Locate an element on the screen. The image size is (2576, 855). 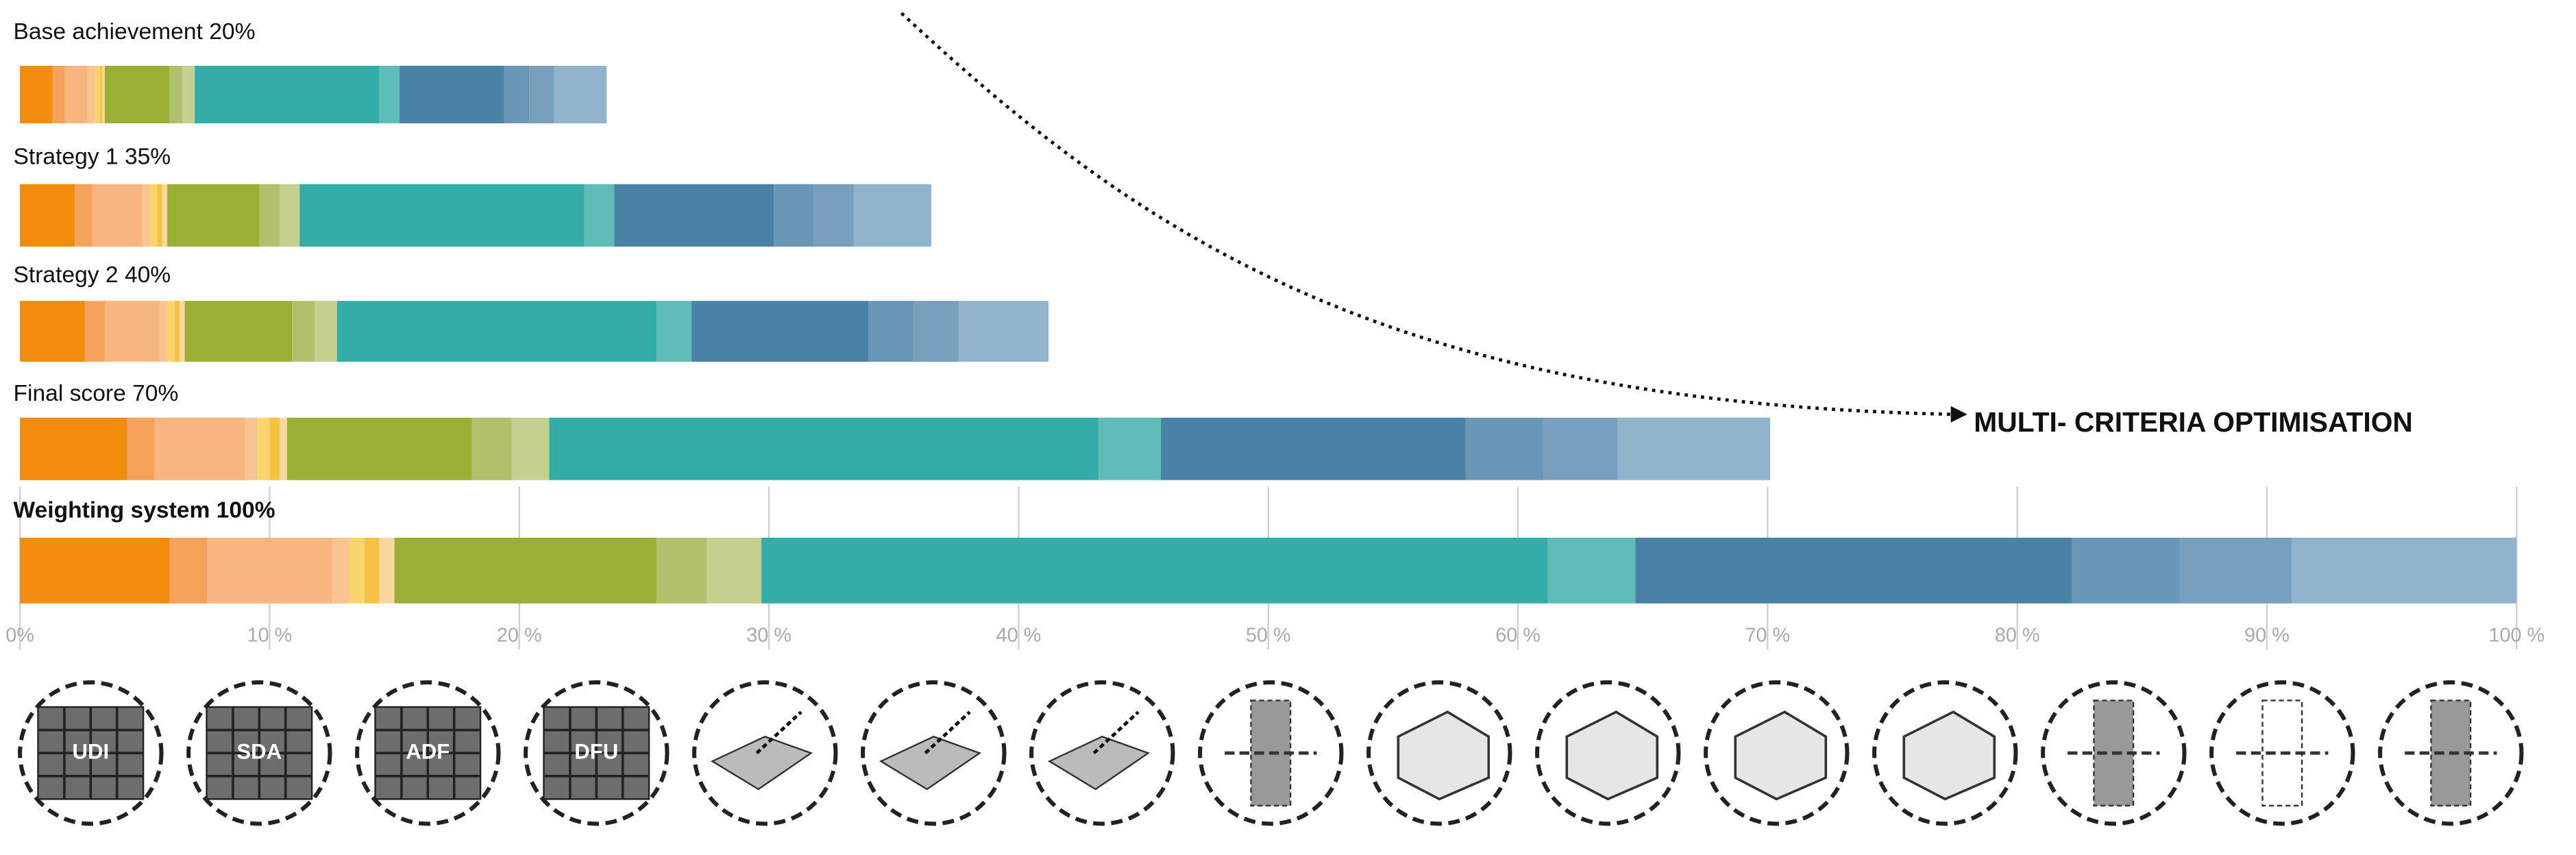
bar-label: Base achievement 20% is located at coordinates (135, 32).